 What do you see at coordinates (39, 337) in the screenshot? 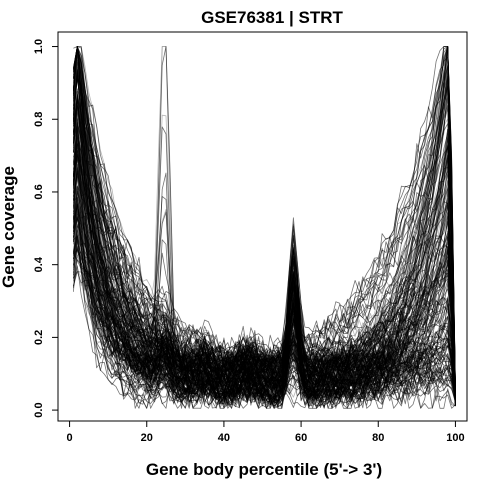
I see `y-tick-label: 0.2` at bounding box center [39, 337].